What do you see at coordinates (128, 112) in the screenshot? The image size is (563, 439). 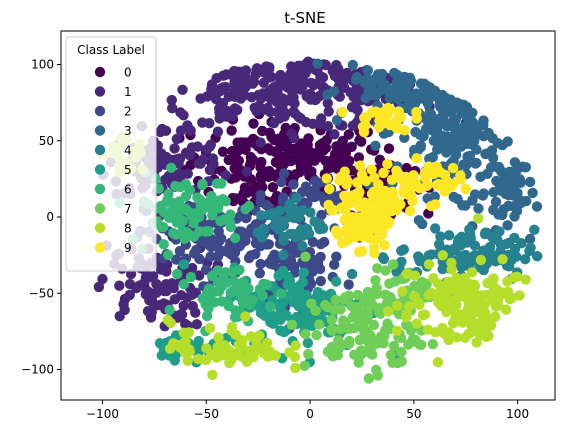 I see `legend-label-2: 2` at bounding box center [128, 112].